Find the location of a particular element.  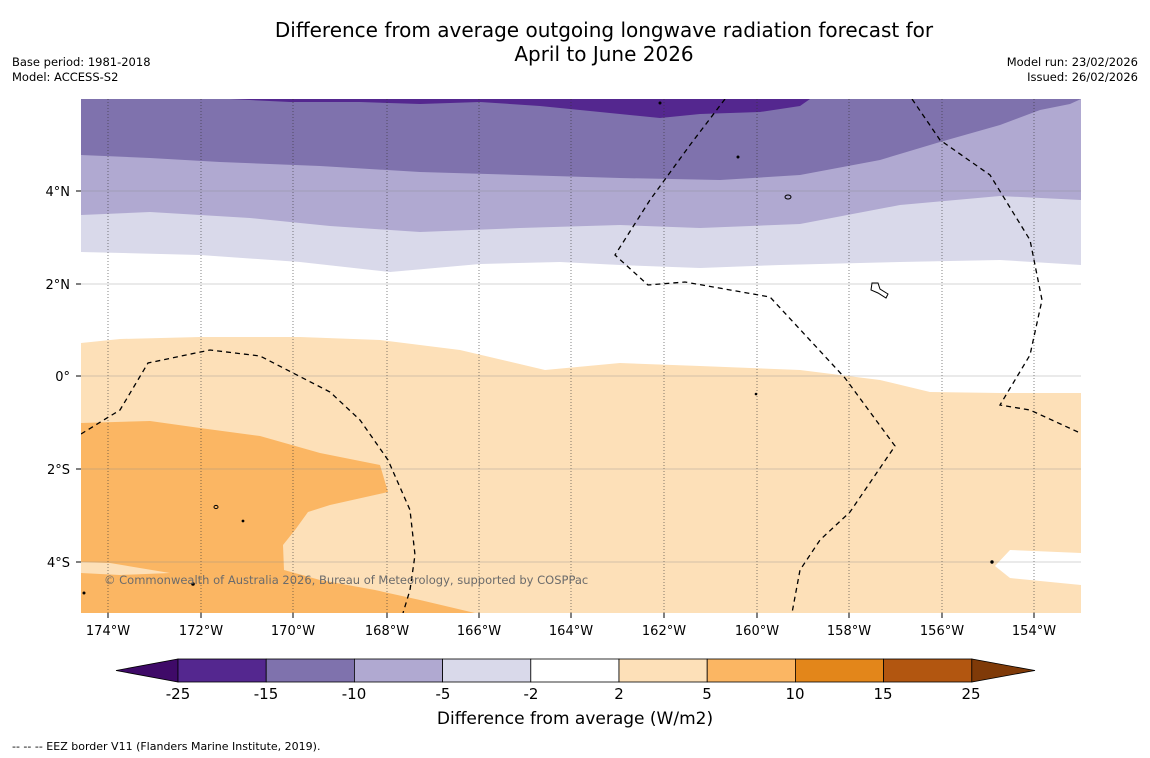

colorbar-tick-label: 2 is located at coordinates (619, 694).